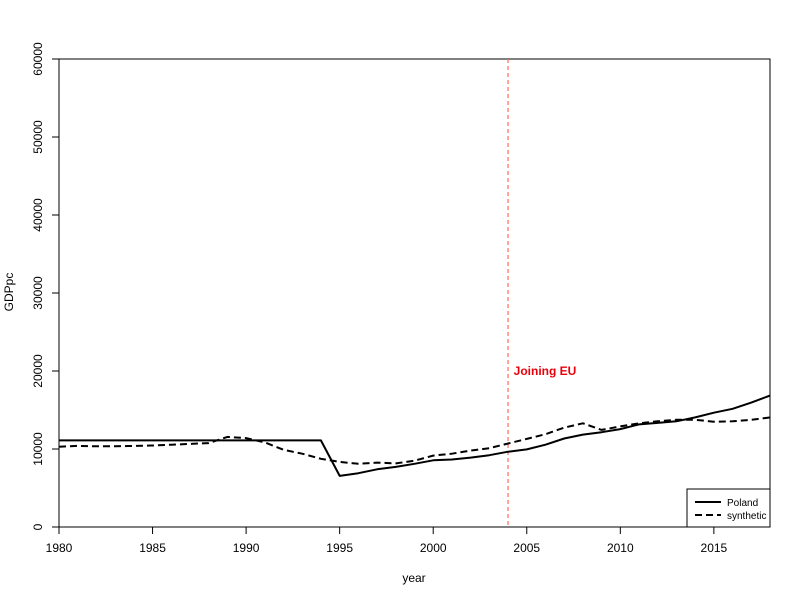  I want to click on x-axis-title: year, so click(413, 578).